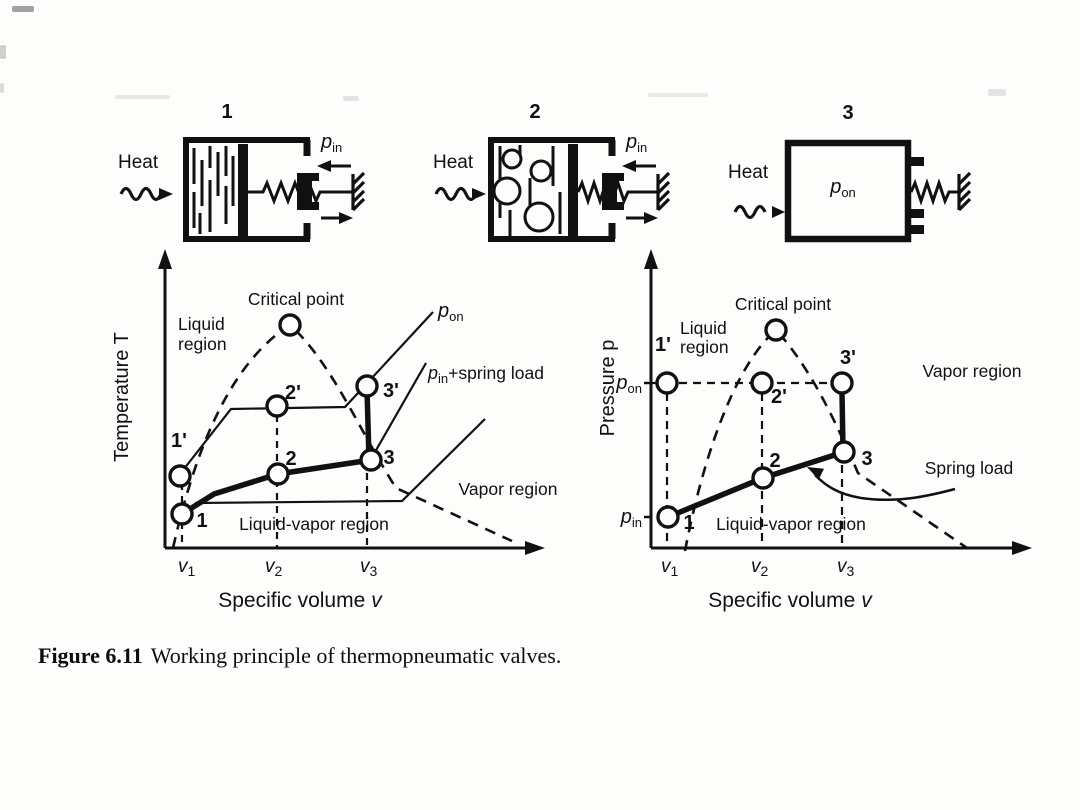  I want to click on spring-load-arrow-icon, so click(881, 484).